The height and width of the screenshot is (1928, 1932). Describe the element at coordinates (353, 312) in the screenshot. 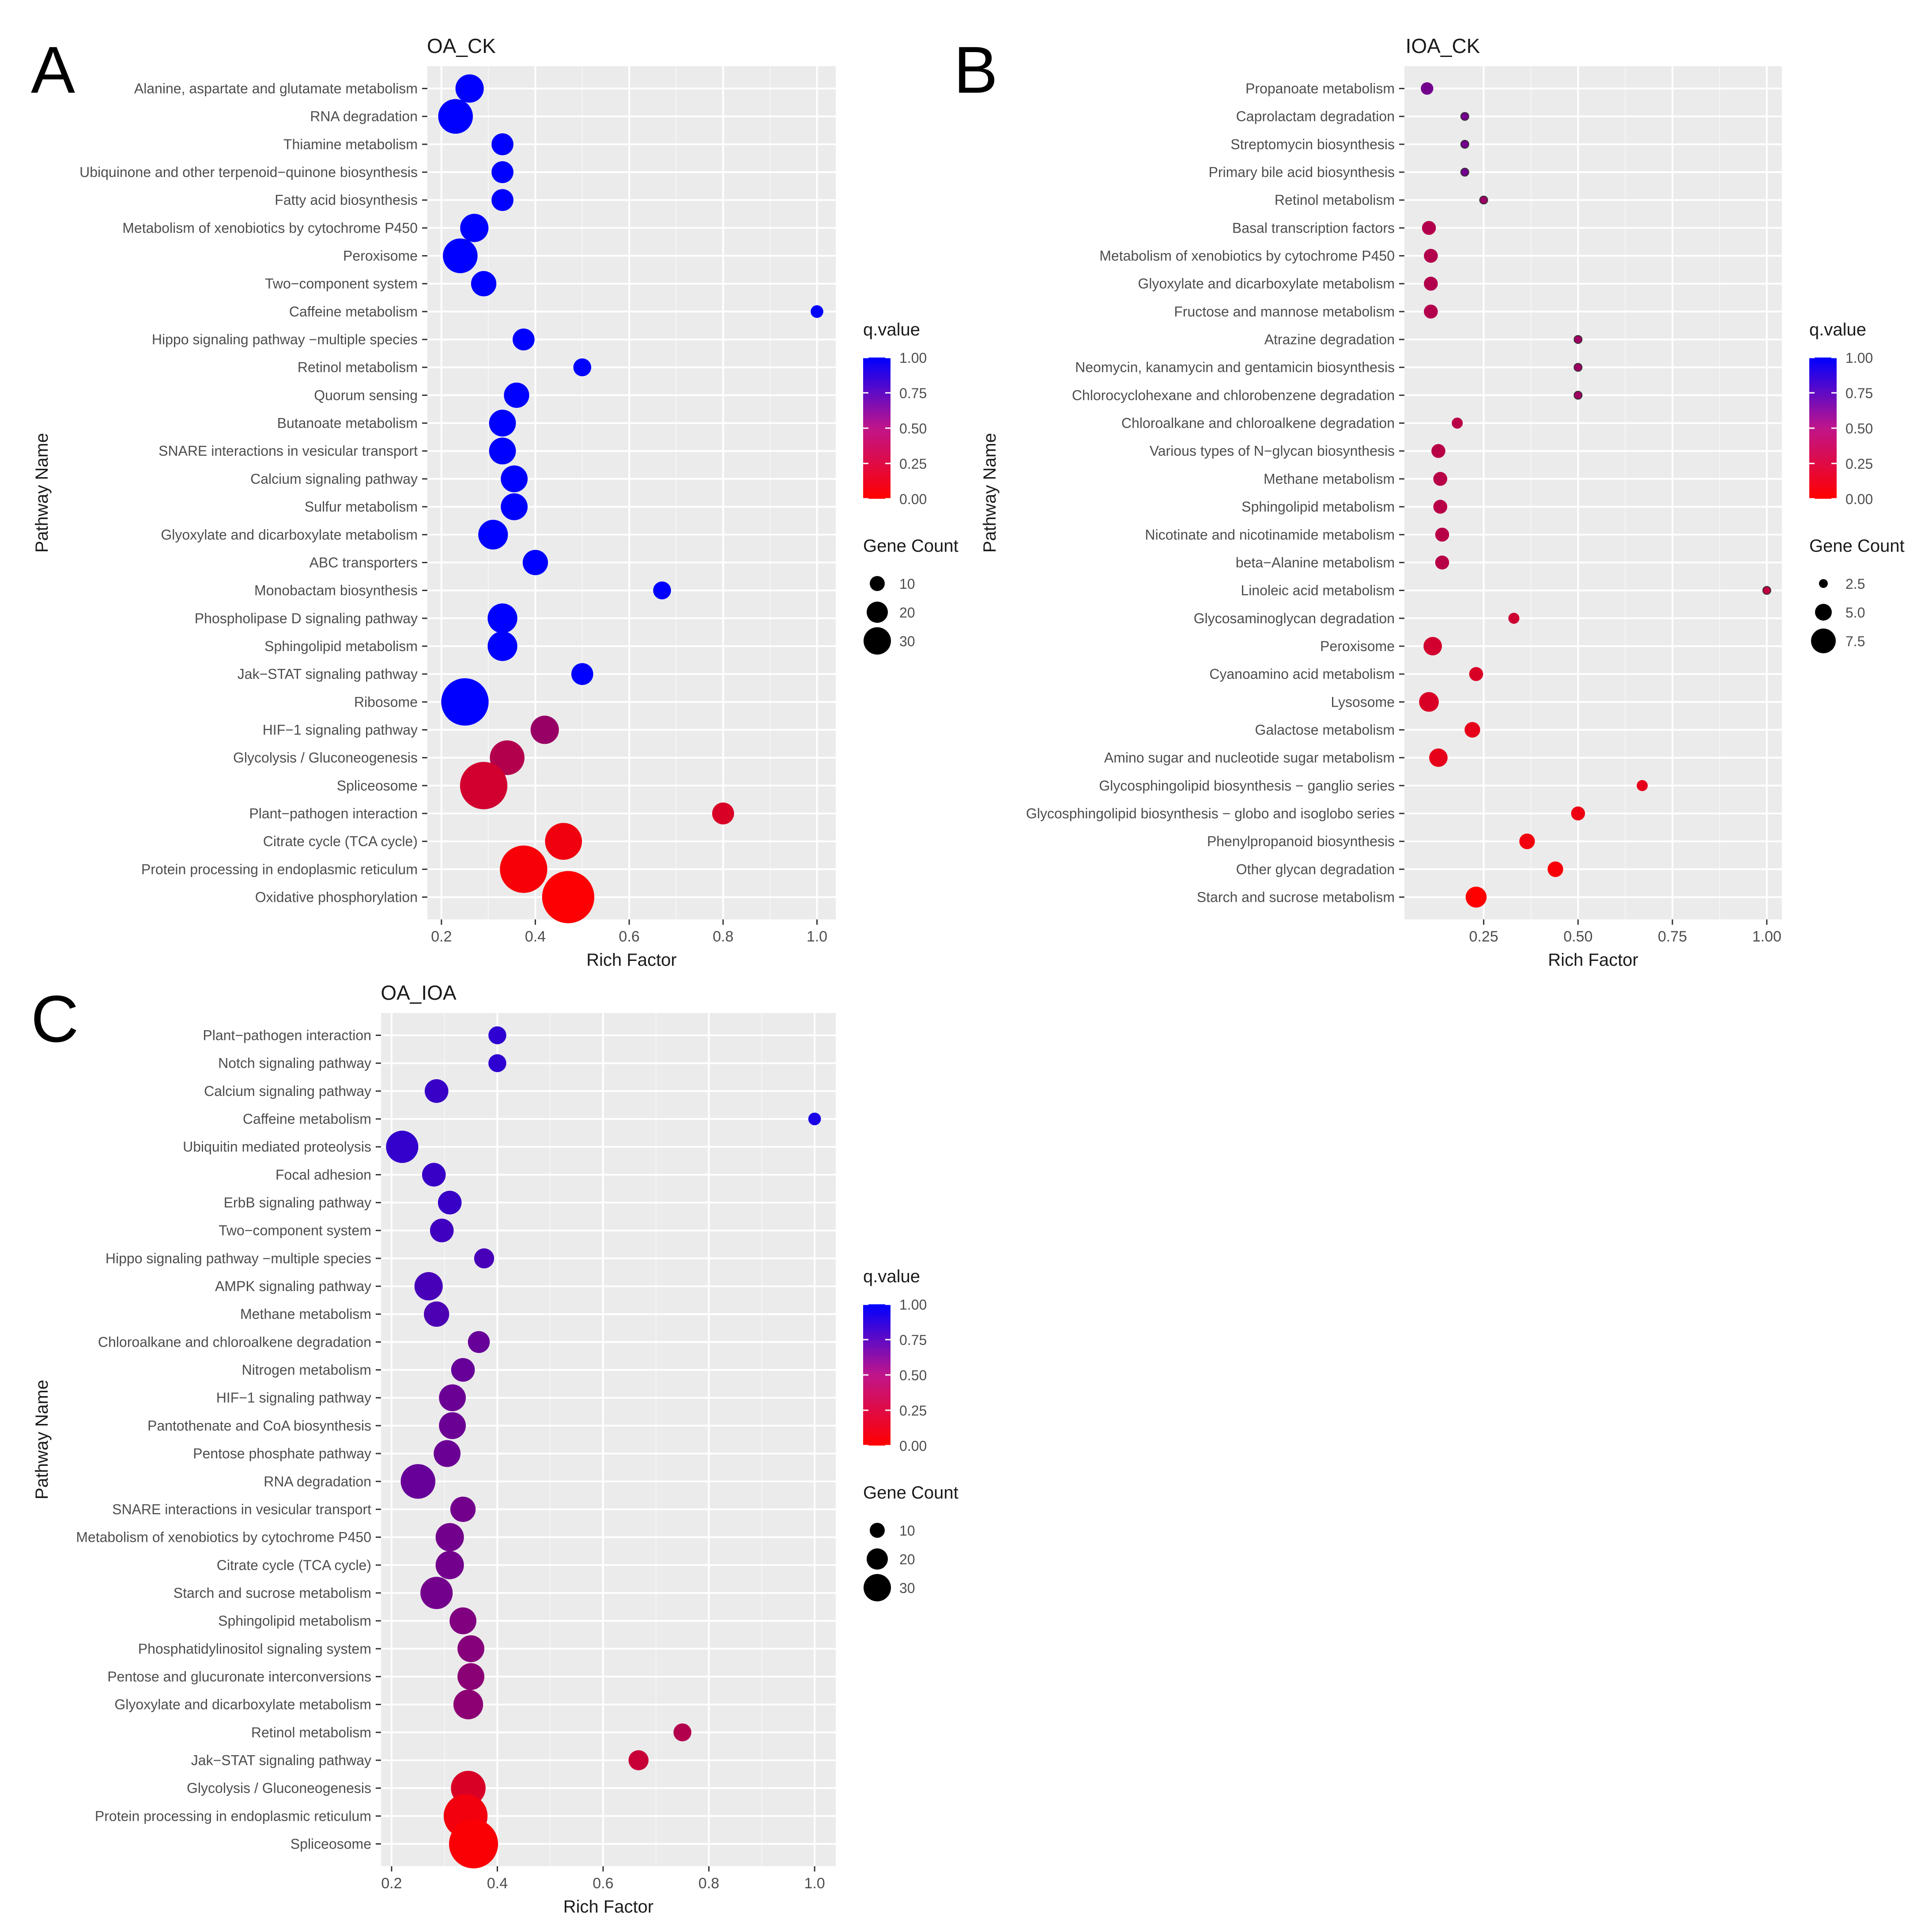

I see `pathway-label: Caffeine metabolism` at that location.